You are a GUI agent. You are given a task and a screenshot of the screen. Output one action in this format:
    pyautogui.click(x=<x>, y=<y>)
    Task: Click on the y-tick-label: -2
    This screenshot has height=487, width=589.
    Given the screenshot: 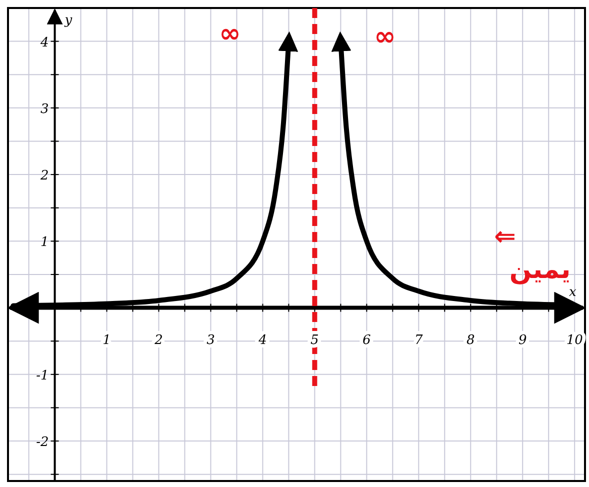 What is the action you would take?
    pyautogui.click(x=42, y=442)
    